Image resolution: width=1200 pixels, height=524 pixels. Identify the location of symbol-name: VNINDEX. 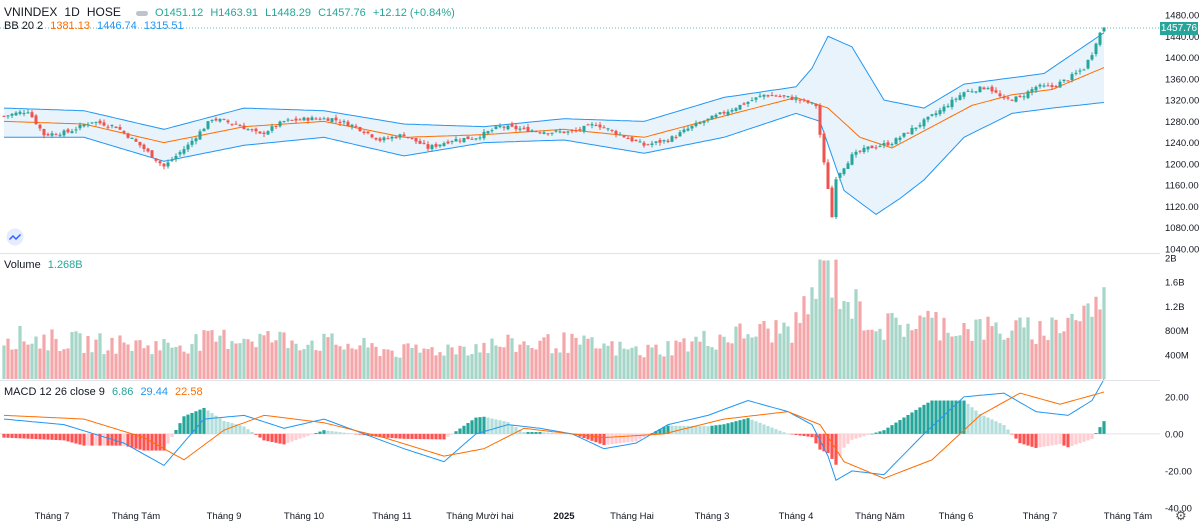
(31, 12).